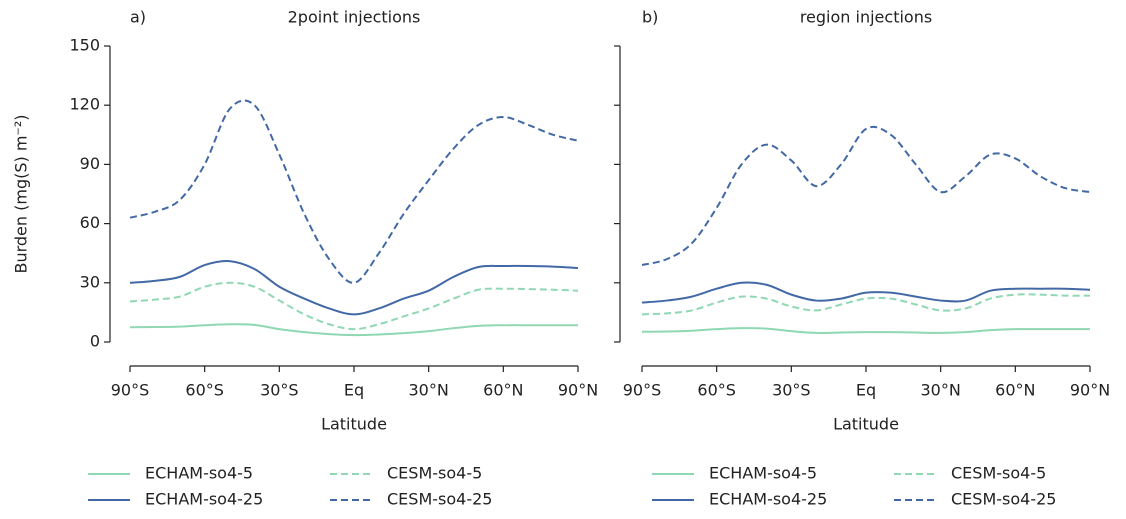 Image resolution: width=1126 pixels, height=519 pixels. I want to click on y-tick-label: 30, so click(90, 281).